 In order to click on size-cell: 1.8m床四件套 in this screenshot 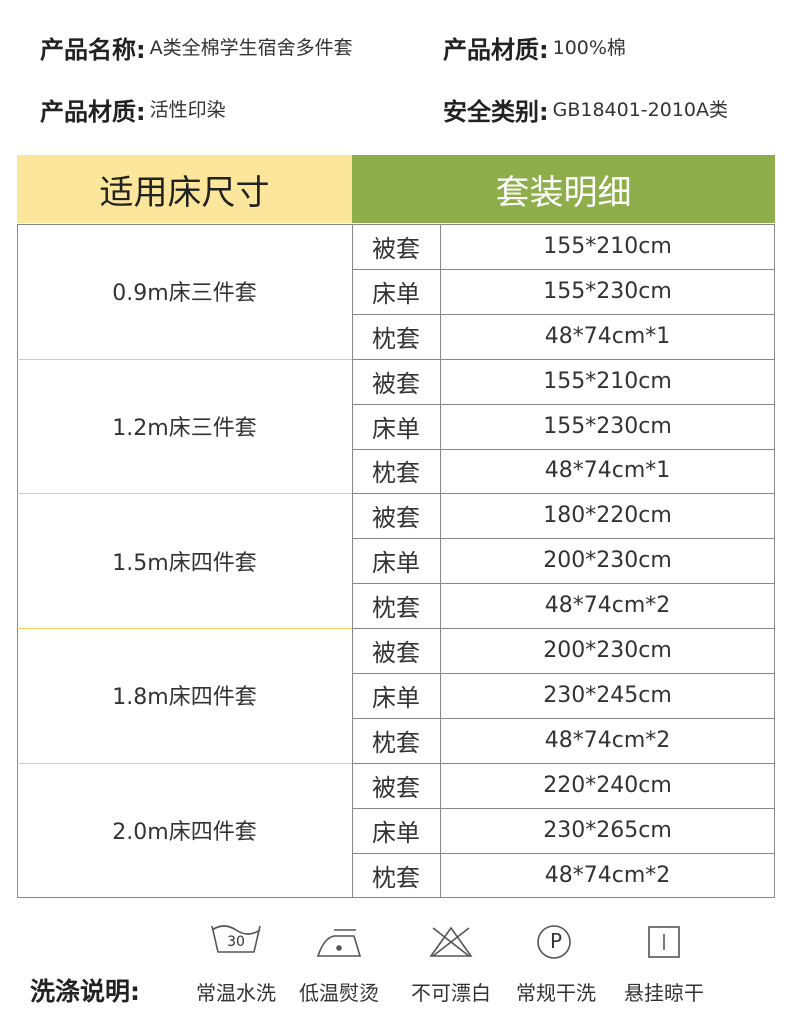, I will do `click(184, 698)`.